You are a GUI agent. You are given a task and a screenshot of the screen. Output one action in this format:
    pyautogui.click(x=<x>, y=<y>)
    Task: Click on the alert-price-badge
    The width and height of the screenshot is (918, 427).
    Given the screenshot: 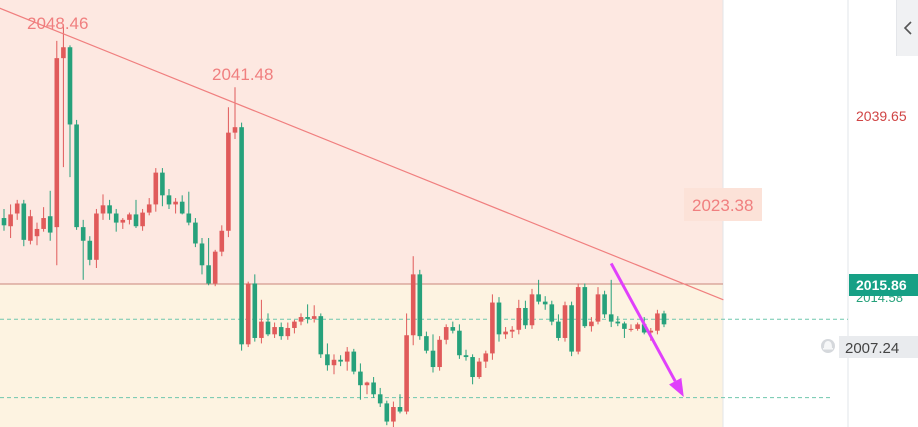 What is the action you would take?
    pyautogui.click(x=878, y=347)
    